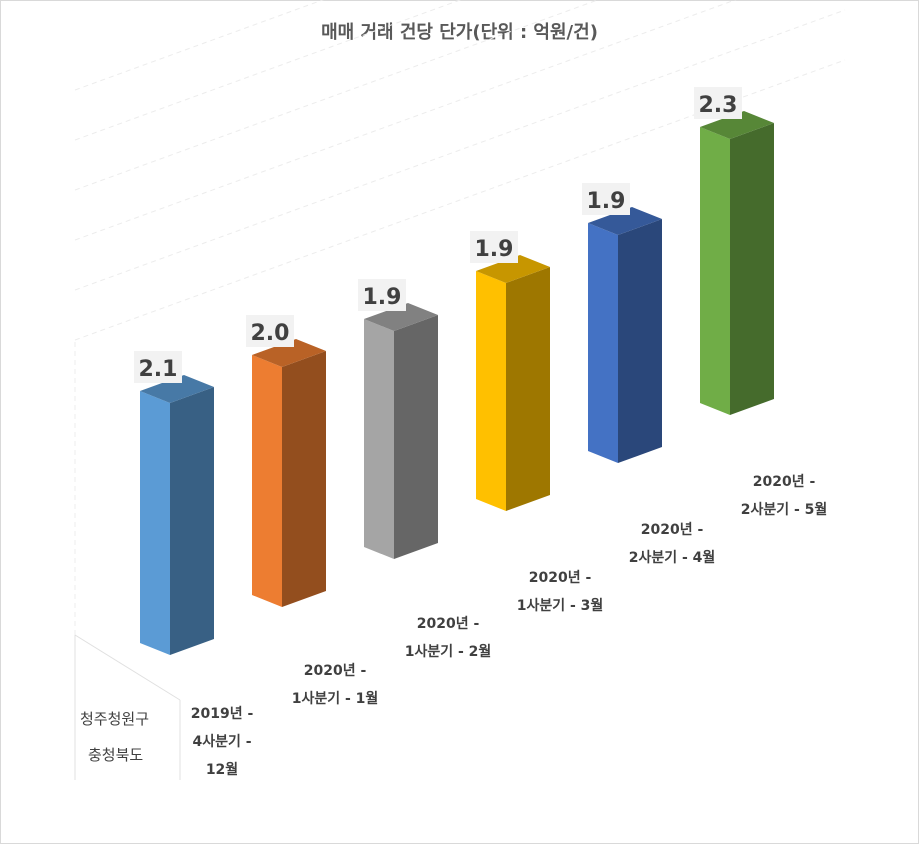  I want to click on svg-text: 2.0, so click(270, 333).